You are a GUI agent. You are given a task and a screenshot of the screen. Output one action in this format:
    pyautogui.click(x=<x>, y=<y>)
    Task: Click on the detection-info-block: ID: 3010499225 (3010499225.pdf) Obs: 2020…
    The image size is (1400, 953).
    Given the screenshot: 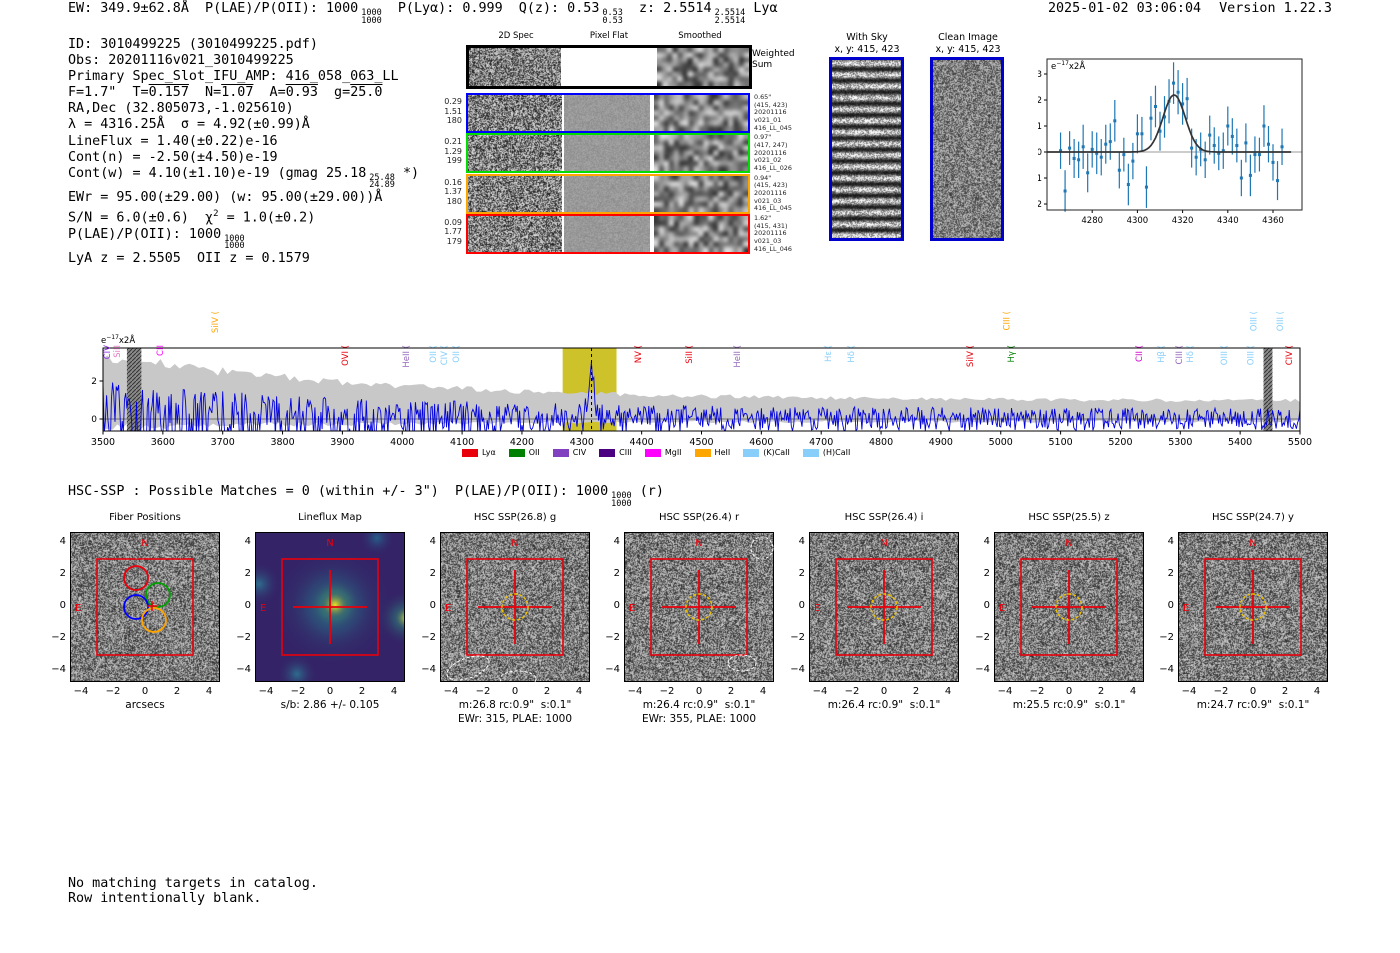 What is the action you would take?
    pyautogui.click(x=243, y=152)
    